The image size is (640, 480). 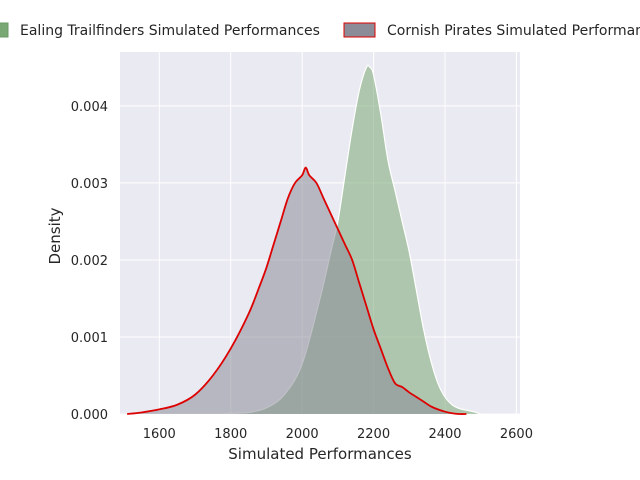 What do you see at coordinates (4, 30) in the screenshot?
I see `legend-swatch-ealing` at bounding box center [4, 30].